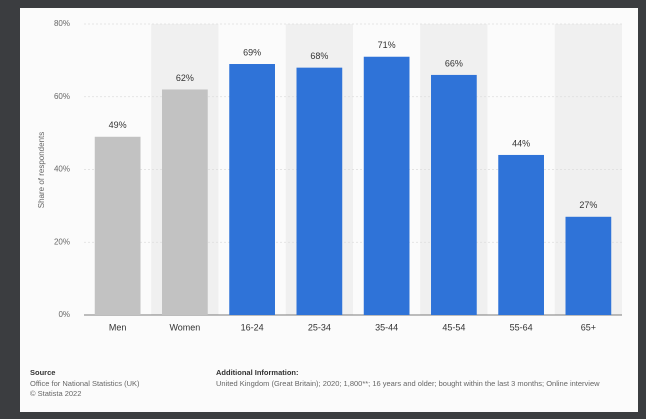  I want to click on y-axis-label: Share of respondents, so click(41, 170).